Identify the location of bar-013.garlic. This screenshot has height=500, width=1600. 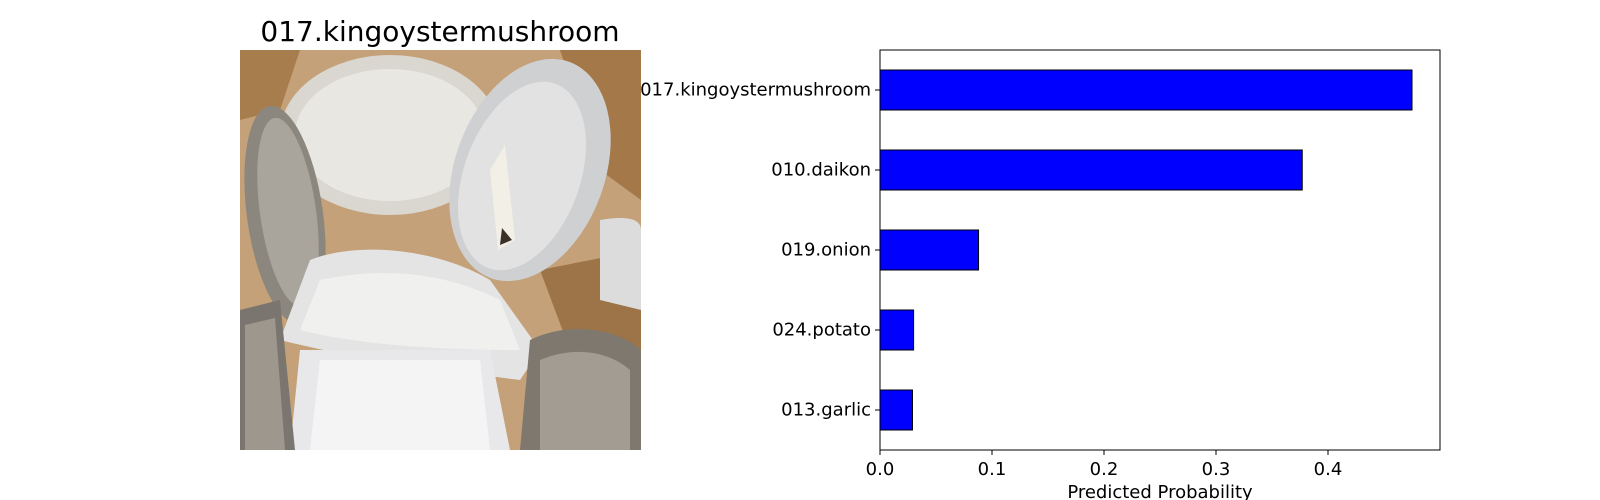
(896, 410).